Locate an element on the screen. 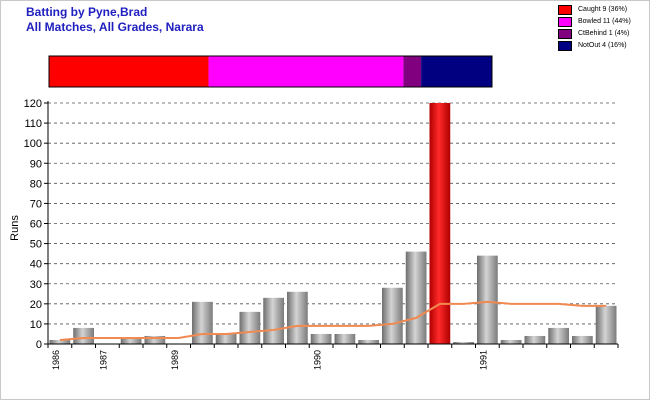 The image size is (650, 400). y-tick-label: 0 is located at coordinates (39, 345).